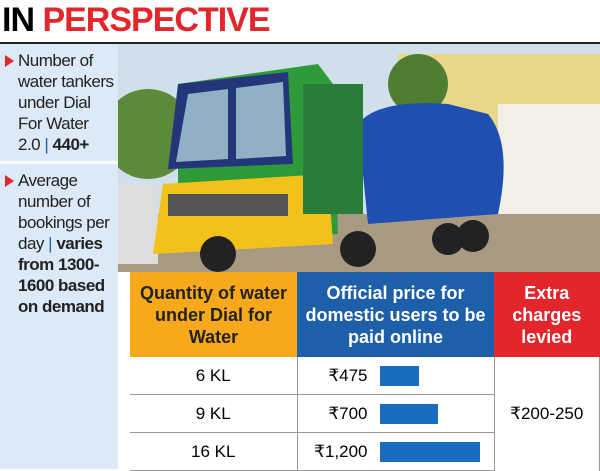 This screenshot has width=600, height=471. What do you see at coordinates (547, 314) in the screenshot?
I see `column-header: Extra charges levied` at bounding box center [547, 314].